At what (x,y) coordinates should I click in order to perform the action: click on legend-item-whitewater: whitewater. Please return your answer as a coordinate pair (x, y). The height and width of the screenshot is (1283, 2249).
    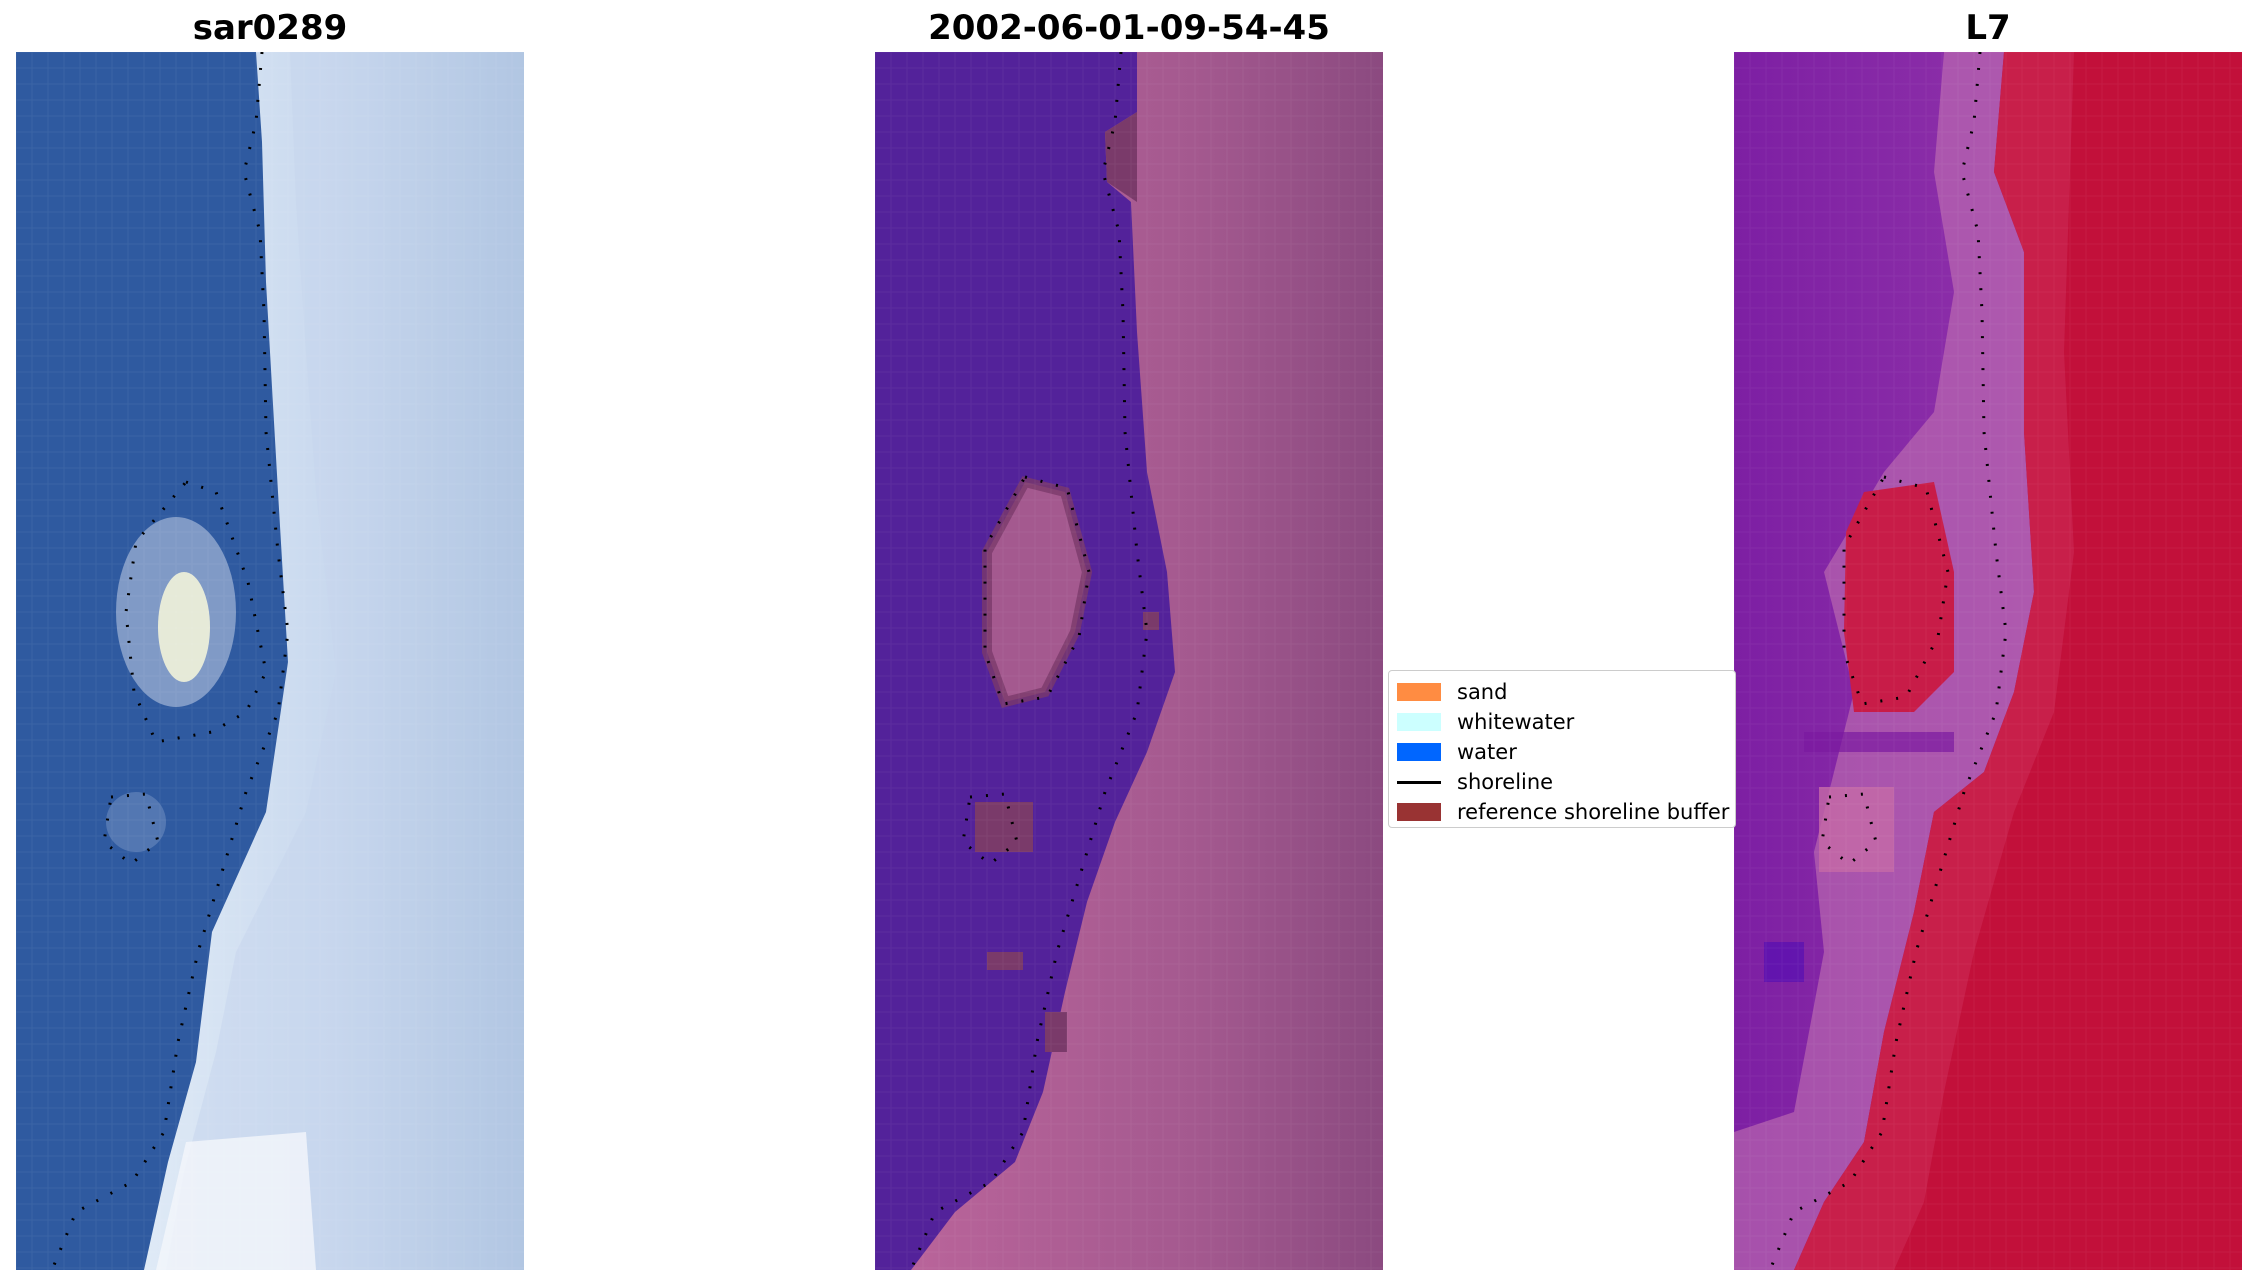
    Looking at the image, I should click on (1485, 722).